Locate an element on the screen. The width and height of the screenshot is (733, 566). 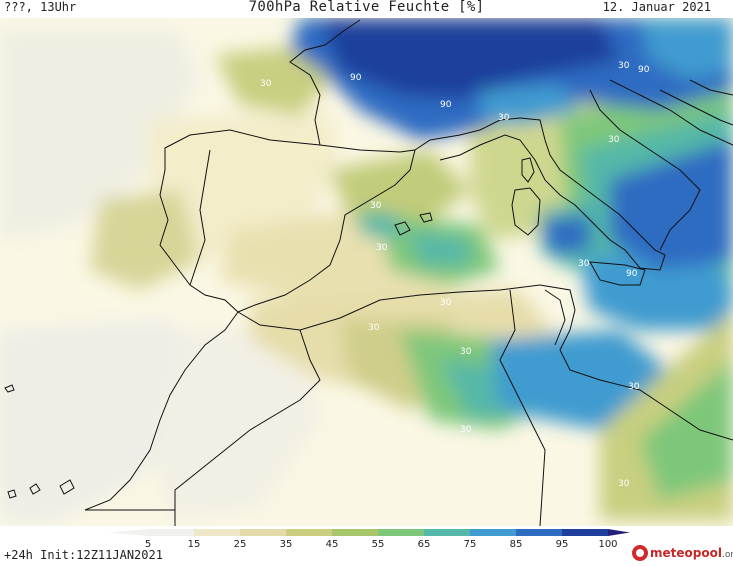
logo-icon is located at coordinates (640, 553).